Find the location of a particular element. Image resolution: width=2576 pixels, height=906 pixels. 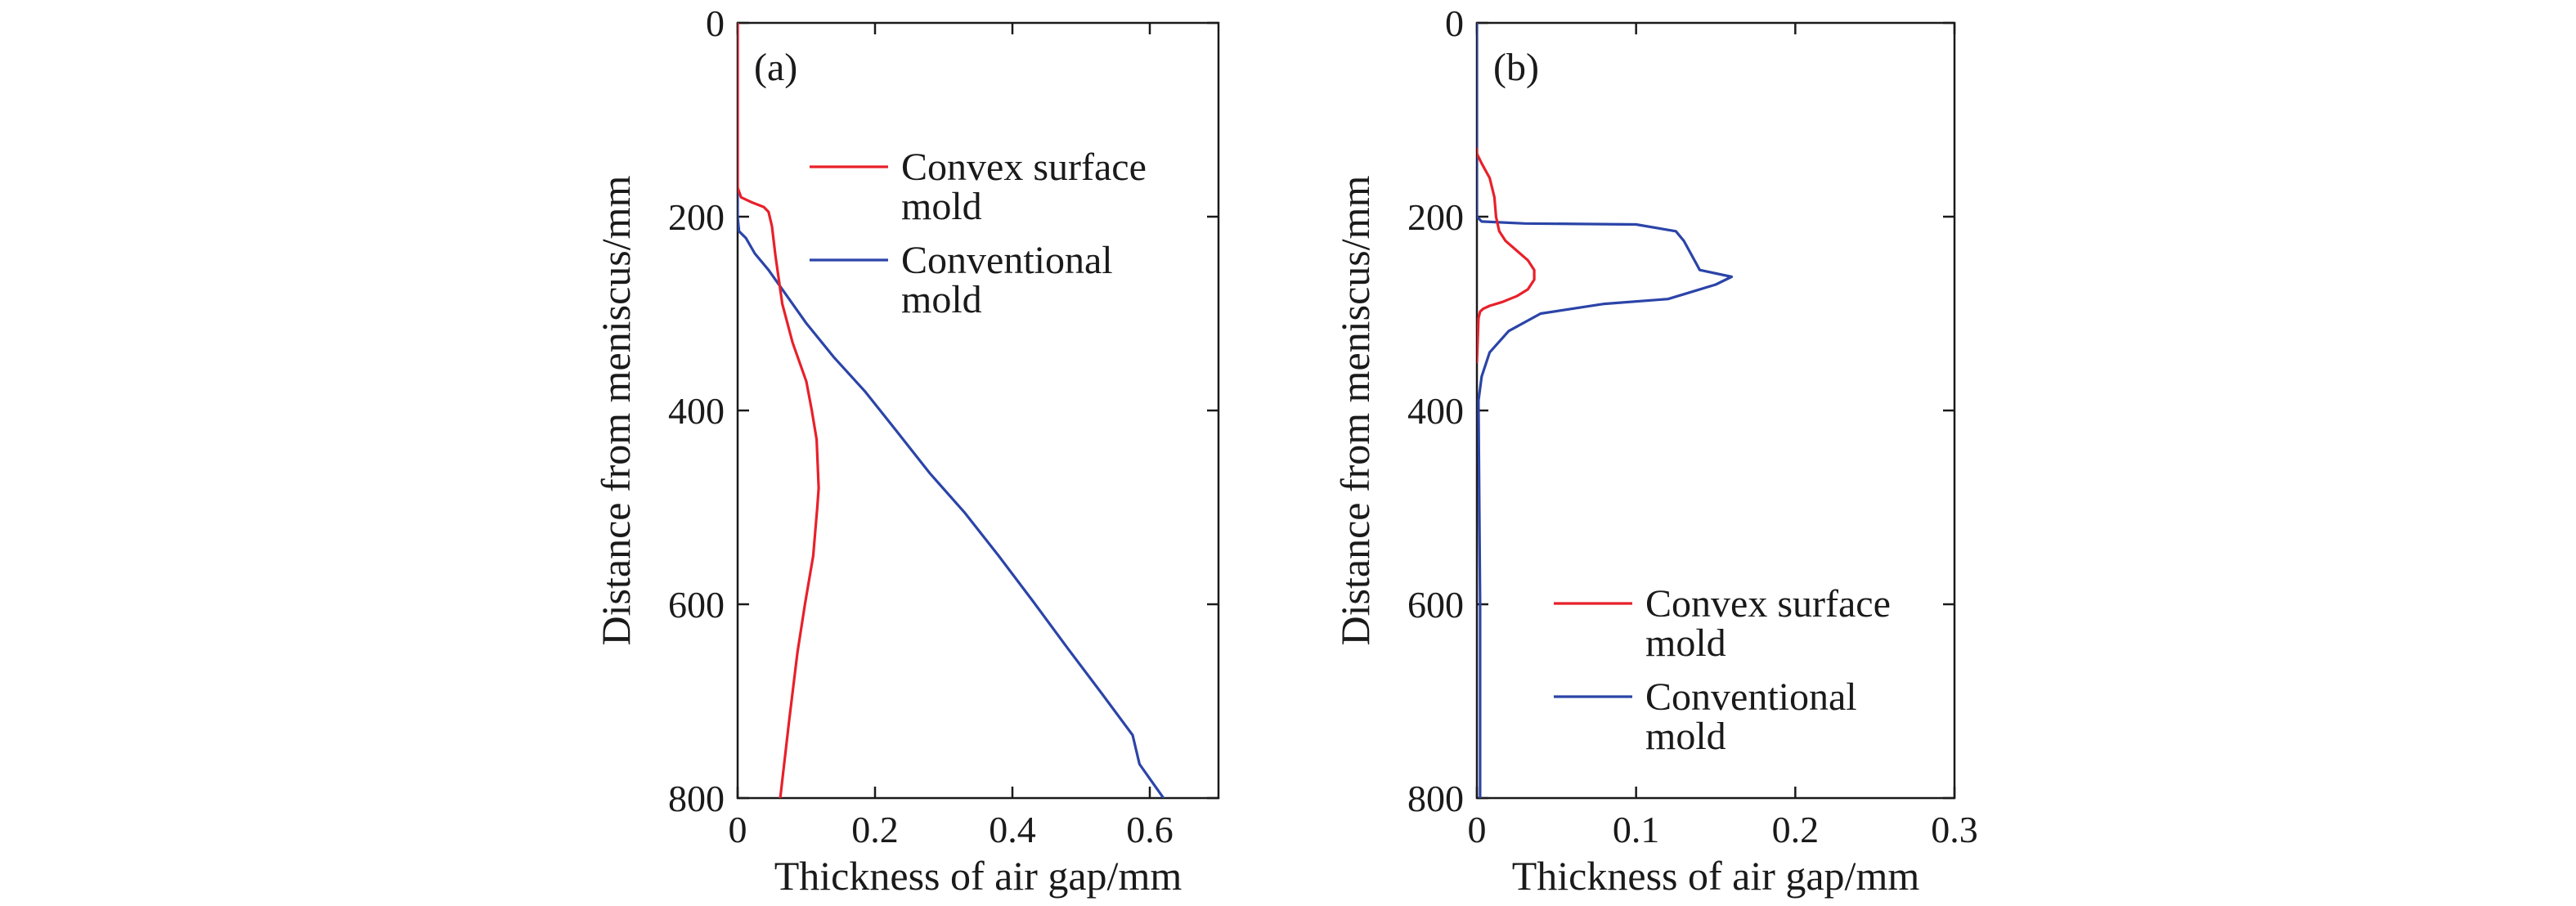

panel-label: (b) is located at coordinates (1516, 67).